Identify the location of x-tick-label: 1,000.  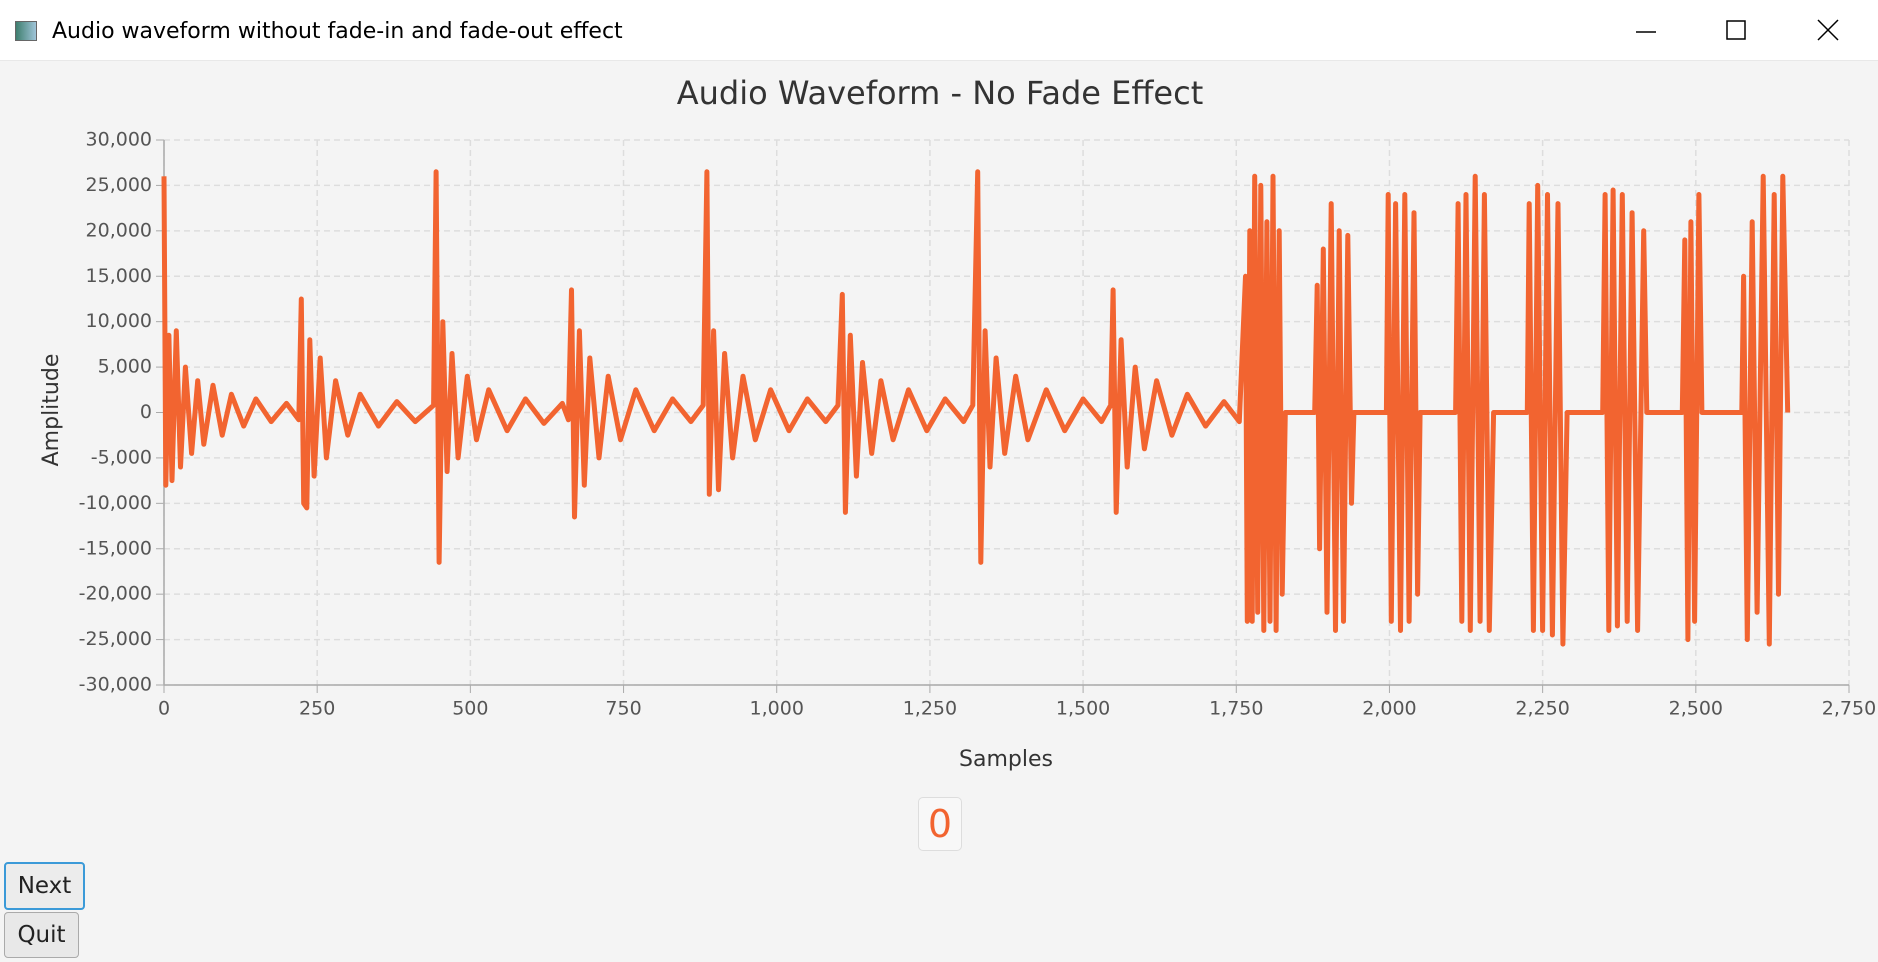
(777, 709).